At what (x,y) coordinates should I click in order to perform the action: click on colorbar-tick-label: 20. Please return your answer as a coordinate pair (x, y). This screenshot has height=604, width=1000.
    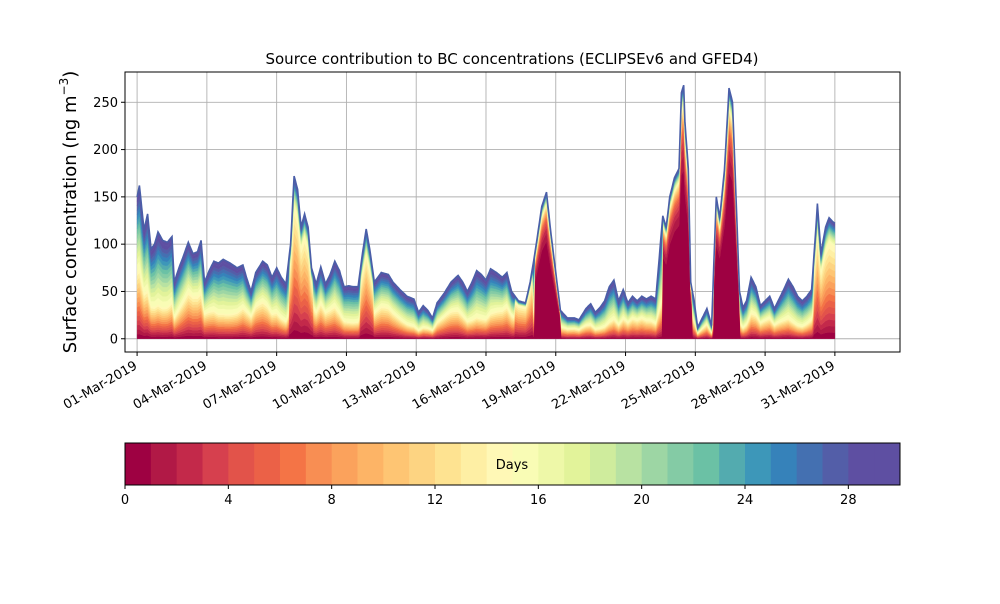
    Looking at the image, I should click on (641, 500).